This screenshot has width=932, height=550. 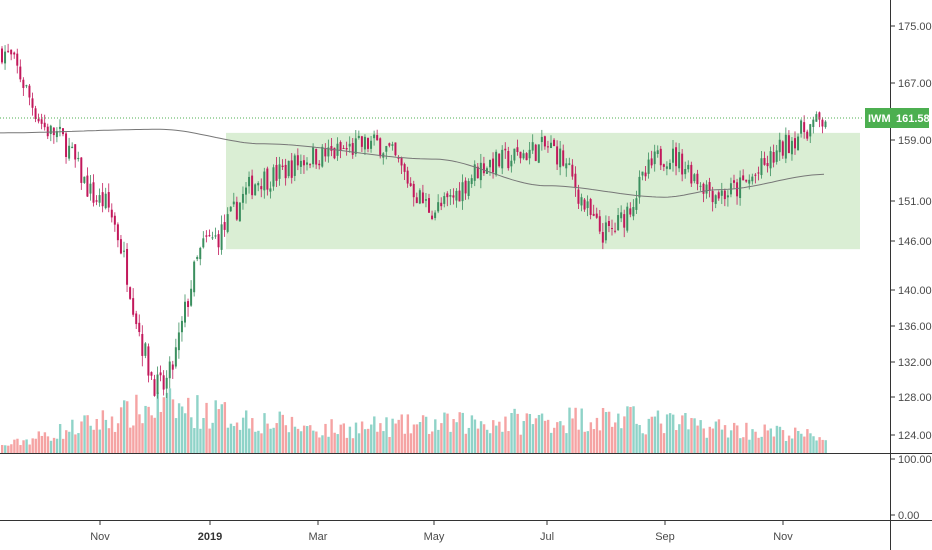 What do you see at coordinates (434, 537) in the screenshot?
I see `x-tick-label: May` at bounding box center [434, 537].